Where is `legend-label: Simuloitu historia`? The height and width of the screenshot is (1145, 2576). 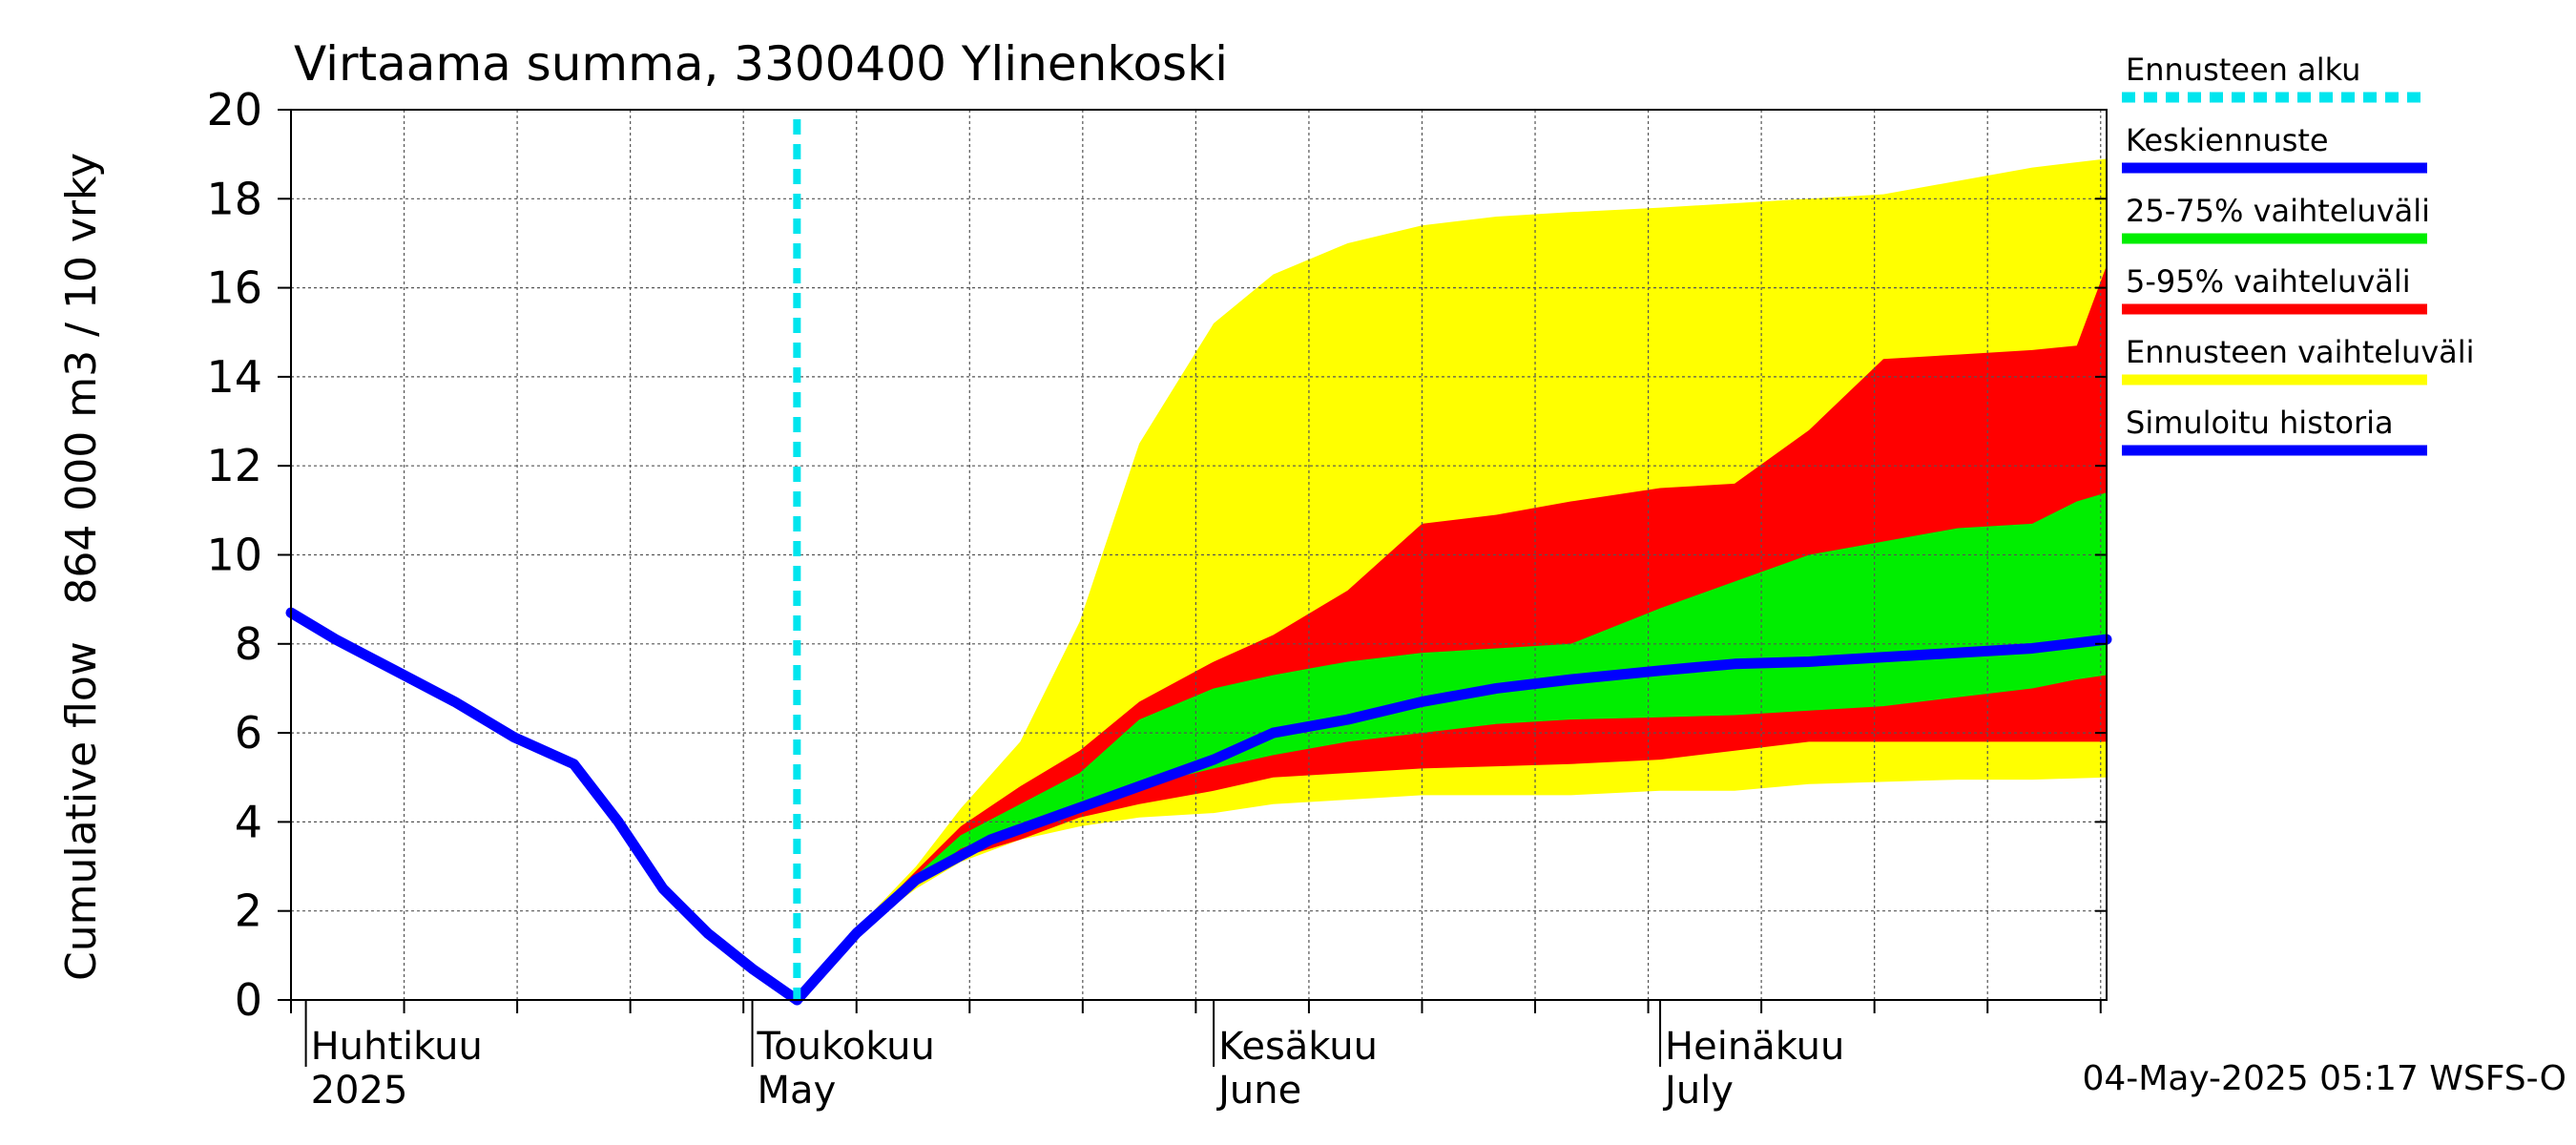 legend-label: Simuloitu historia is located at coordinates (2260, 423).